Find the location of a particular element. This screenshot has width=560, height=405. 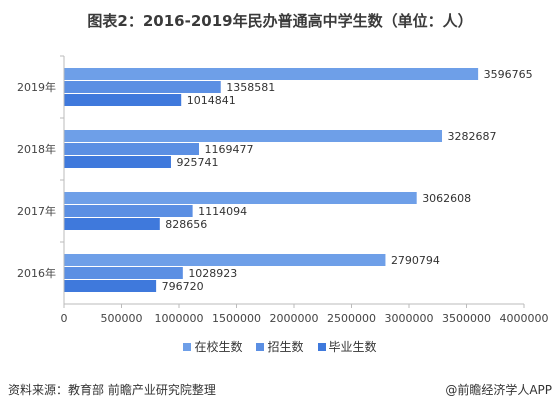

bar-value-label: 828656 is located at coordinates (186, 224).